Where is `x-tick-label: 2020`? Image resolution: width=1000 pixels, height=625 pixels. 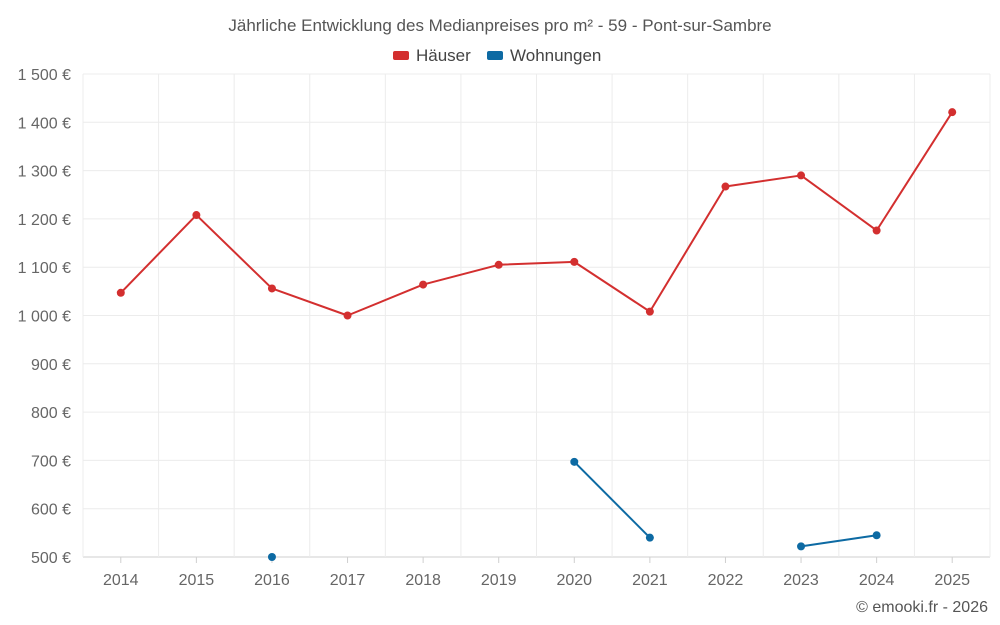 x-tick-label: 2020 is located at coordinates (574, 580).